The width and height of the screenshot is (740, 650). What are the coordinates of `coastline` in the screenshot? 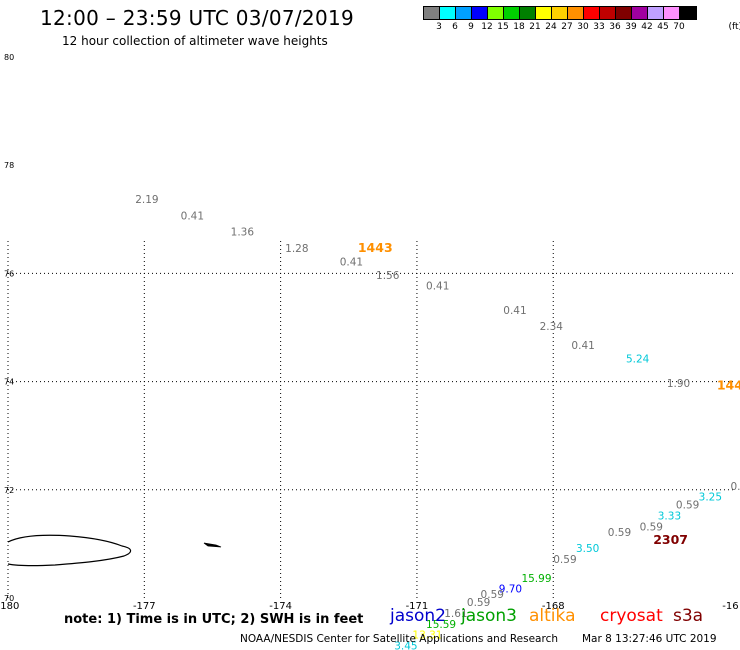 It's located at (69, 550).